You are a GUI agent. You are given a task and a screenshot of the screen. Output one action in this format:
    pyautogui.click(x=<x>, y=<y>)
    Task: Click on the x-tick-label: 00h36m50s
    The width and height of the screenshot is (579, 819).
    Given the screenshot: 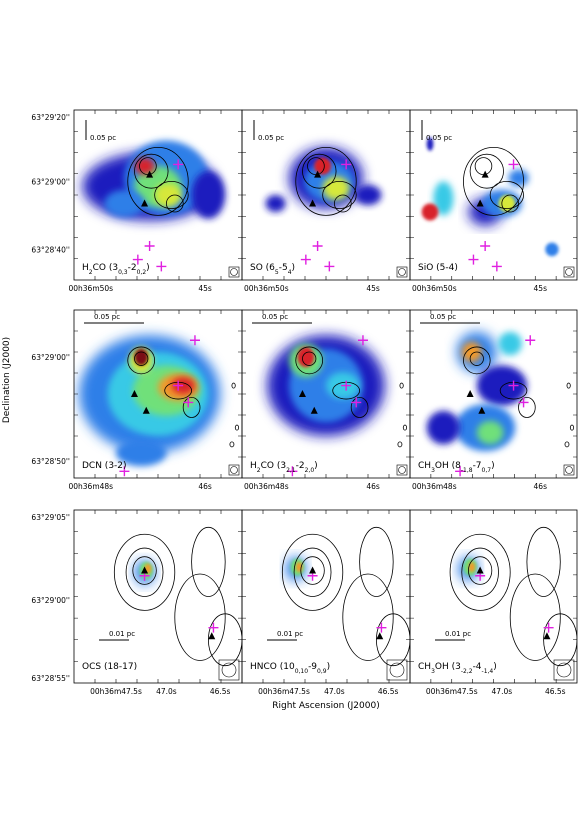 What is the action you would take?
    pyautogui.click(x=90, y=288)
    